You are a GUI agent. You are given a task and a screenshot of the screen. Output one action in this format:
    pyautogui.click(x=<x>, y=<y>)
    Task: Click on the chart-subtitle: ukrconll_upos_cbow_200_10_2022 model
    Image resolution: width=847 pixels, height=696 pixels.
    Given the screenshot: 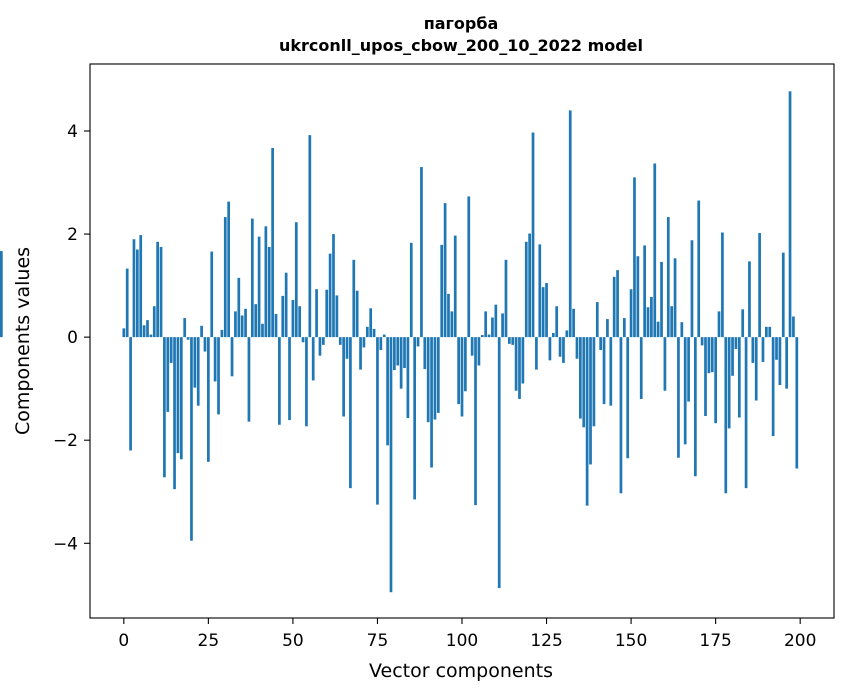 What is the action you would take?
    pyautogui.click(x=461, y=45)
    